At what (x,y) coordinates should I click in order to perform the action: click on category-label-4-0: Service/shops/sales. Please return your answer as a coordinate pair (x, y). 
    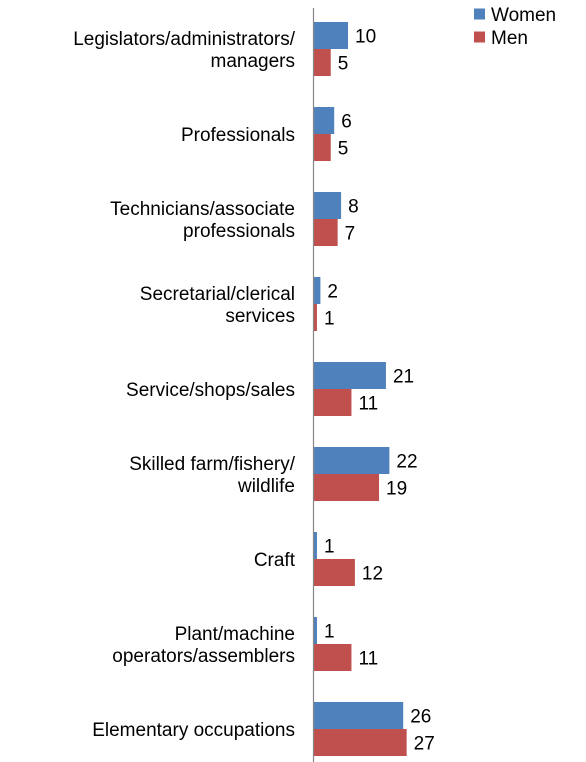
    Looking at the image, I should click on (210, 390).